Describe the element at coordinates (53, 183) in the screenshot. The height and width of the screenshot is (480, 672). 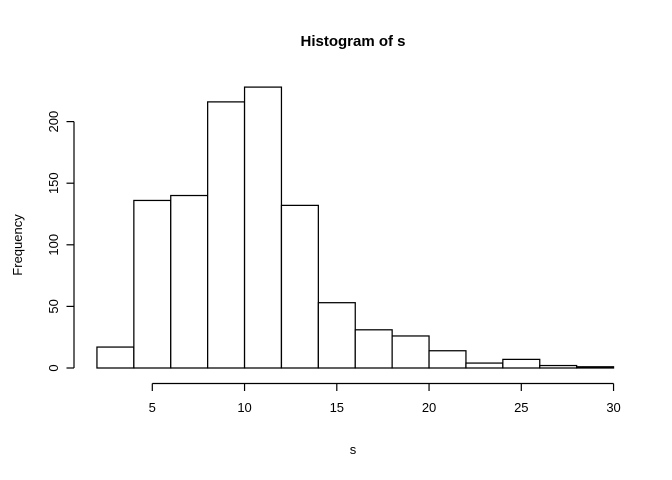
I see `y-tick-label: 150` at that location.